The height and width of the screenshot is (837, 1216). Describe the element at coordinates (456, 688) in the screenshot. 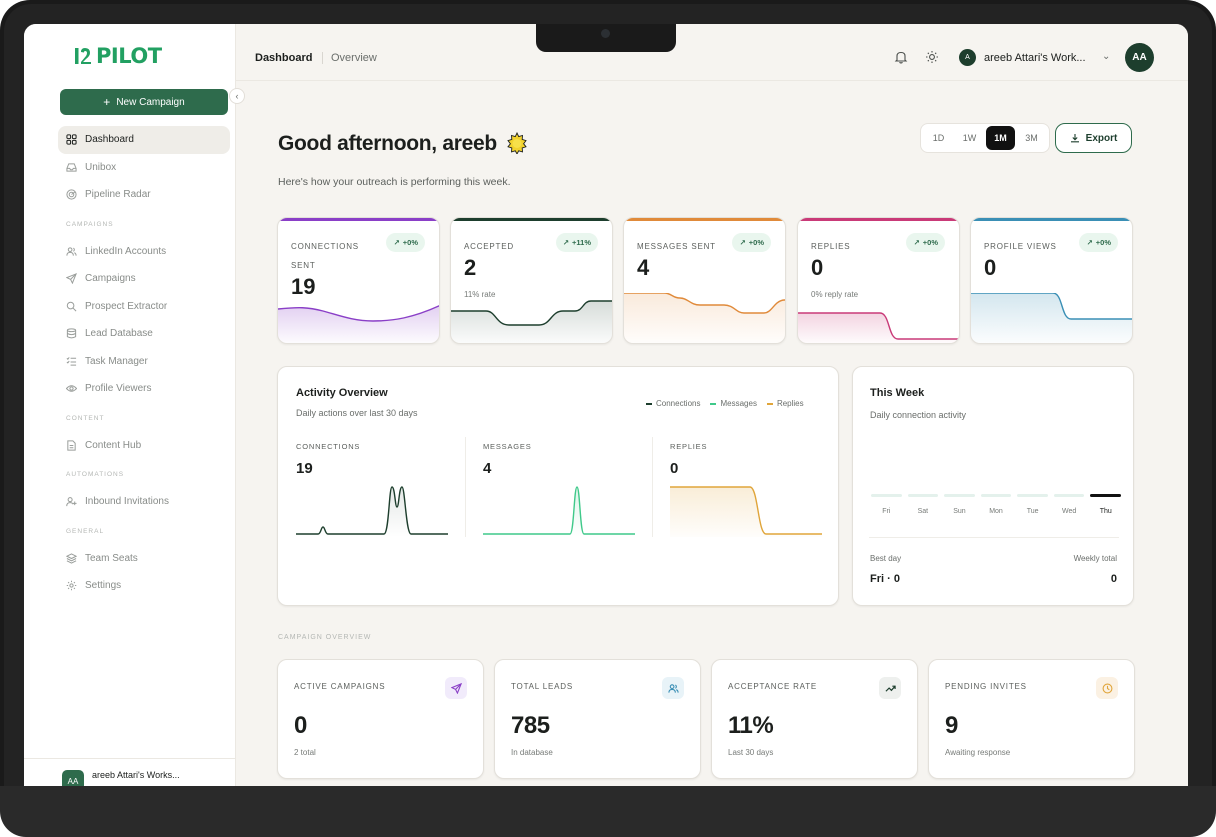

I see `send-icon` at that location.